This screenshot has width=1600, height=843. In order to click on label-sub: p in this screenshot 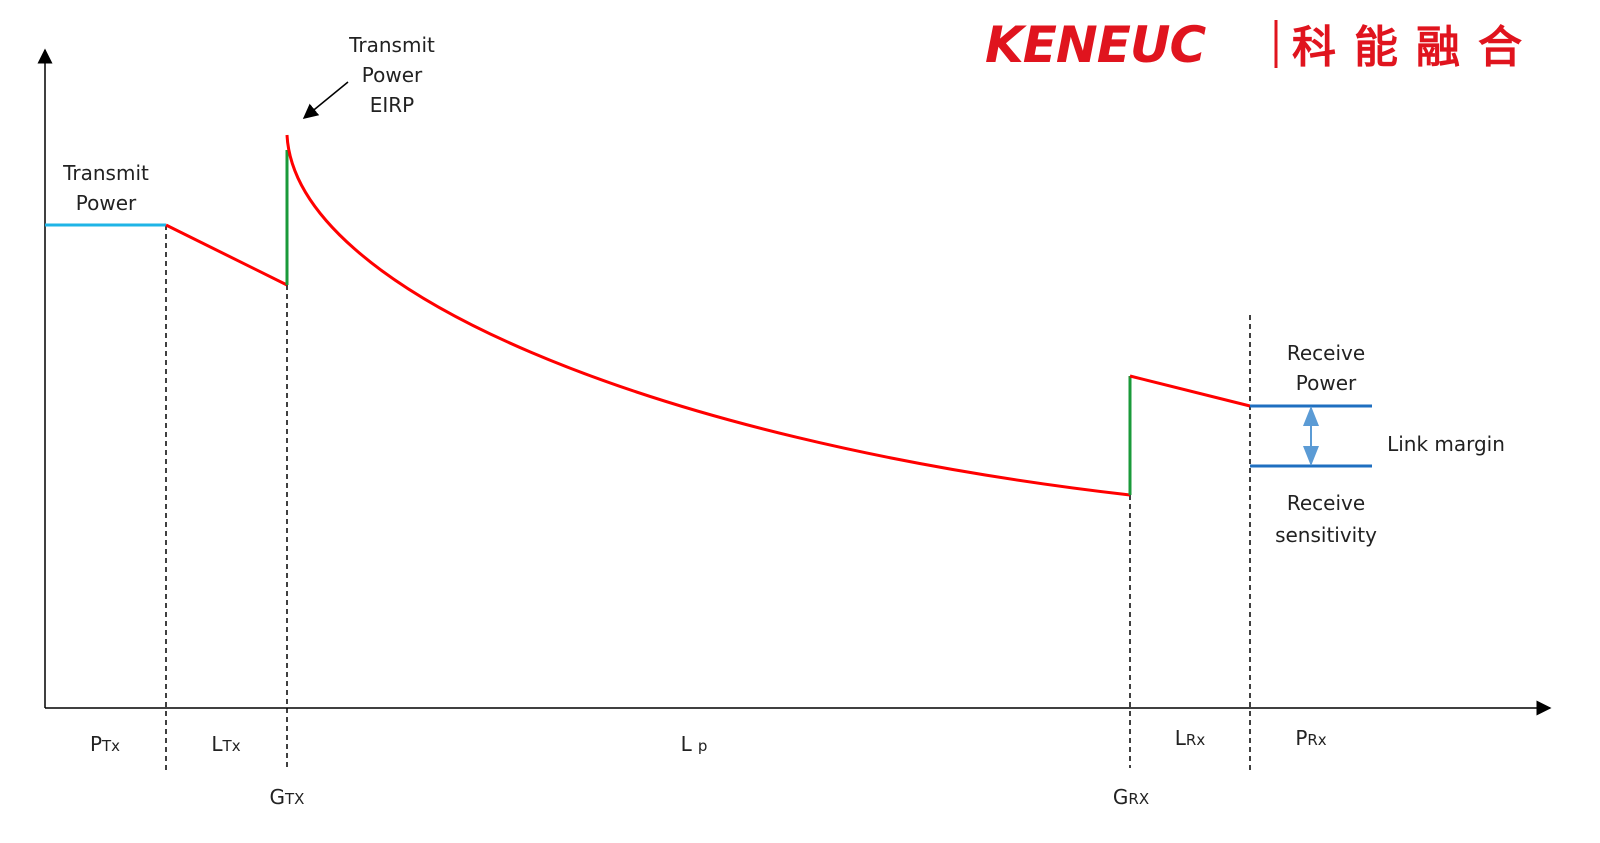, I will do `click(703, 746)`.